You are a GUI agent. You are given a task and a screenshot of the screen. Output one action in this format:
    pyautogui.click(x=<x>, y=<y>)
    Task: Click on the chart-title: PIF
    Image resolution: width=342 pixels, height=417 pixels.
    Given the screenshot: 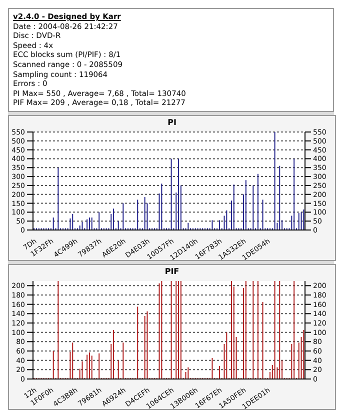 What is the action you would take?
    pyautogui.click(x=172, y=271)
    